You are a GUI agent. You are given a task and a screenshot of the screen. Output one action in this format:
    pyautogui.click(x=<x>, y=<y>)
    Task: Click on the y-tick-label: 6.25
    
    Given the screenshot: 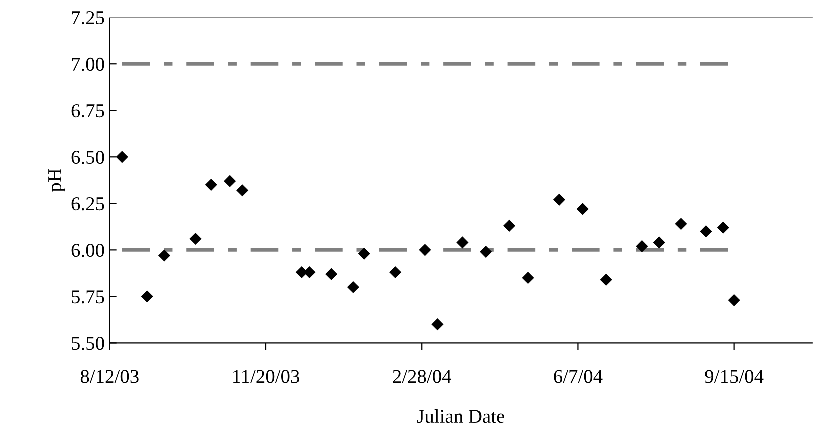 What is the action you would take?
    pyautogui.click(x=88, y=204)
    